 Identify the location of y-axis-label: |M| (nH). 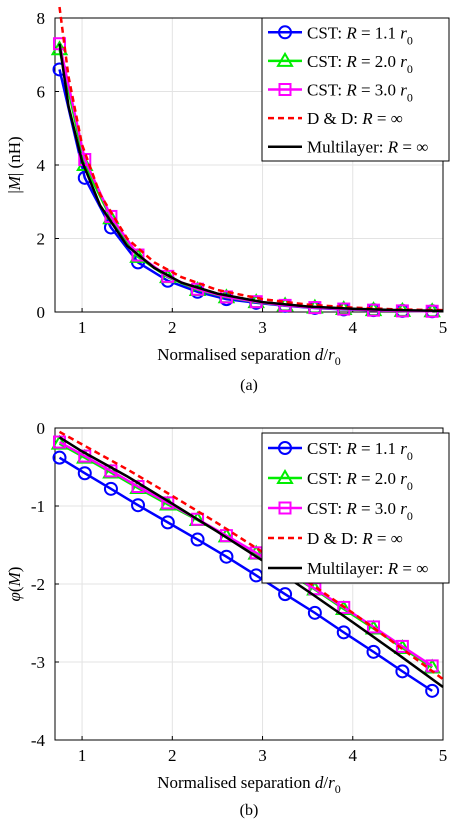
(14, 164).